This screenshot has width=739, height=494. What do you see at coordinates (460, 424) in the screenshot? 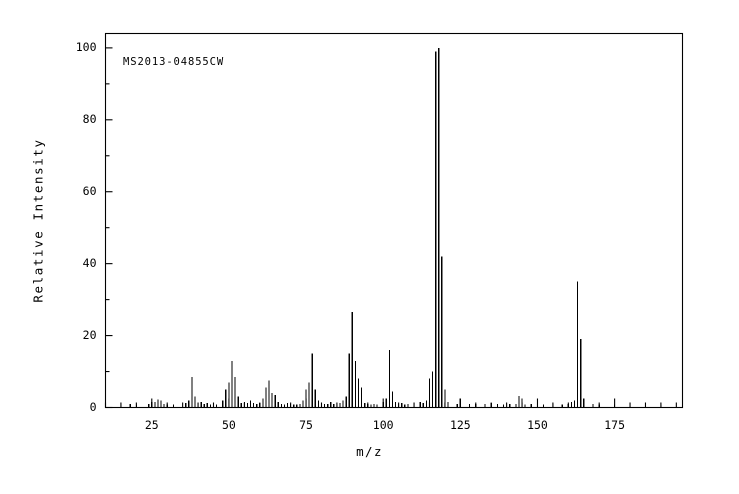
I see `x-tick-label: 125` at bounding box center [460, 424].